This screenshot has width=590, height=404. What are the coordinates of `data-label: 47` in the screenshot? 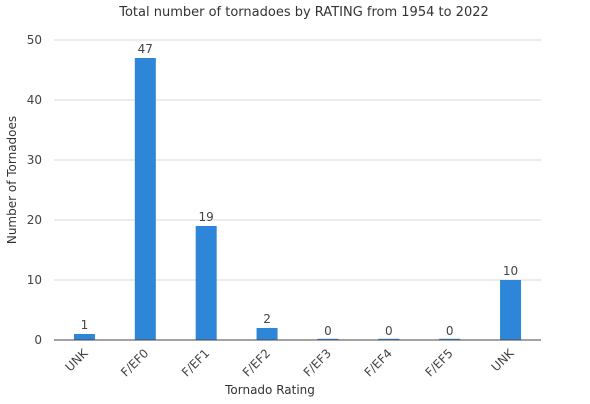 It's located at (145, 49).